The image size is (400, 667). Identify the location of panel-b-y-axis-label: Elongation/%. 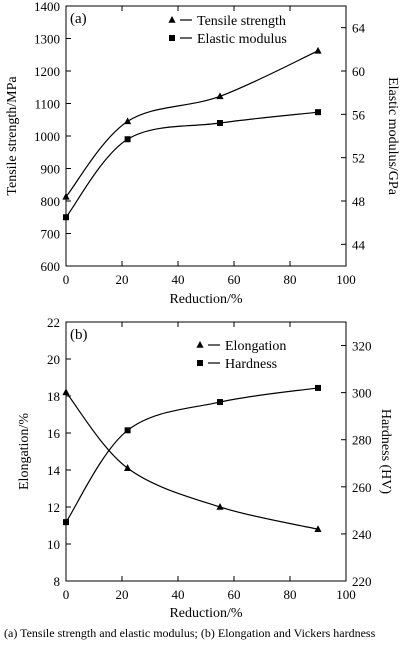
(24, 451).